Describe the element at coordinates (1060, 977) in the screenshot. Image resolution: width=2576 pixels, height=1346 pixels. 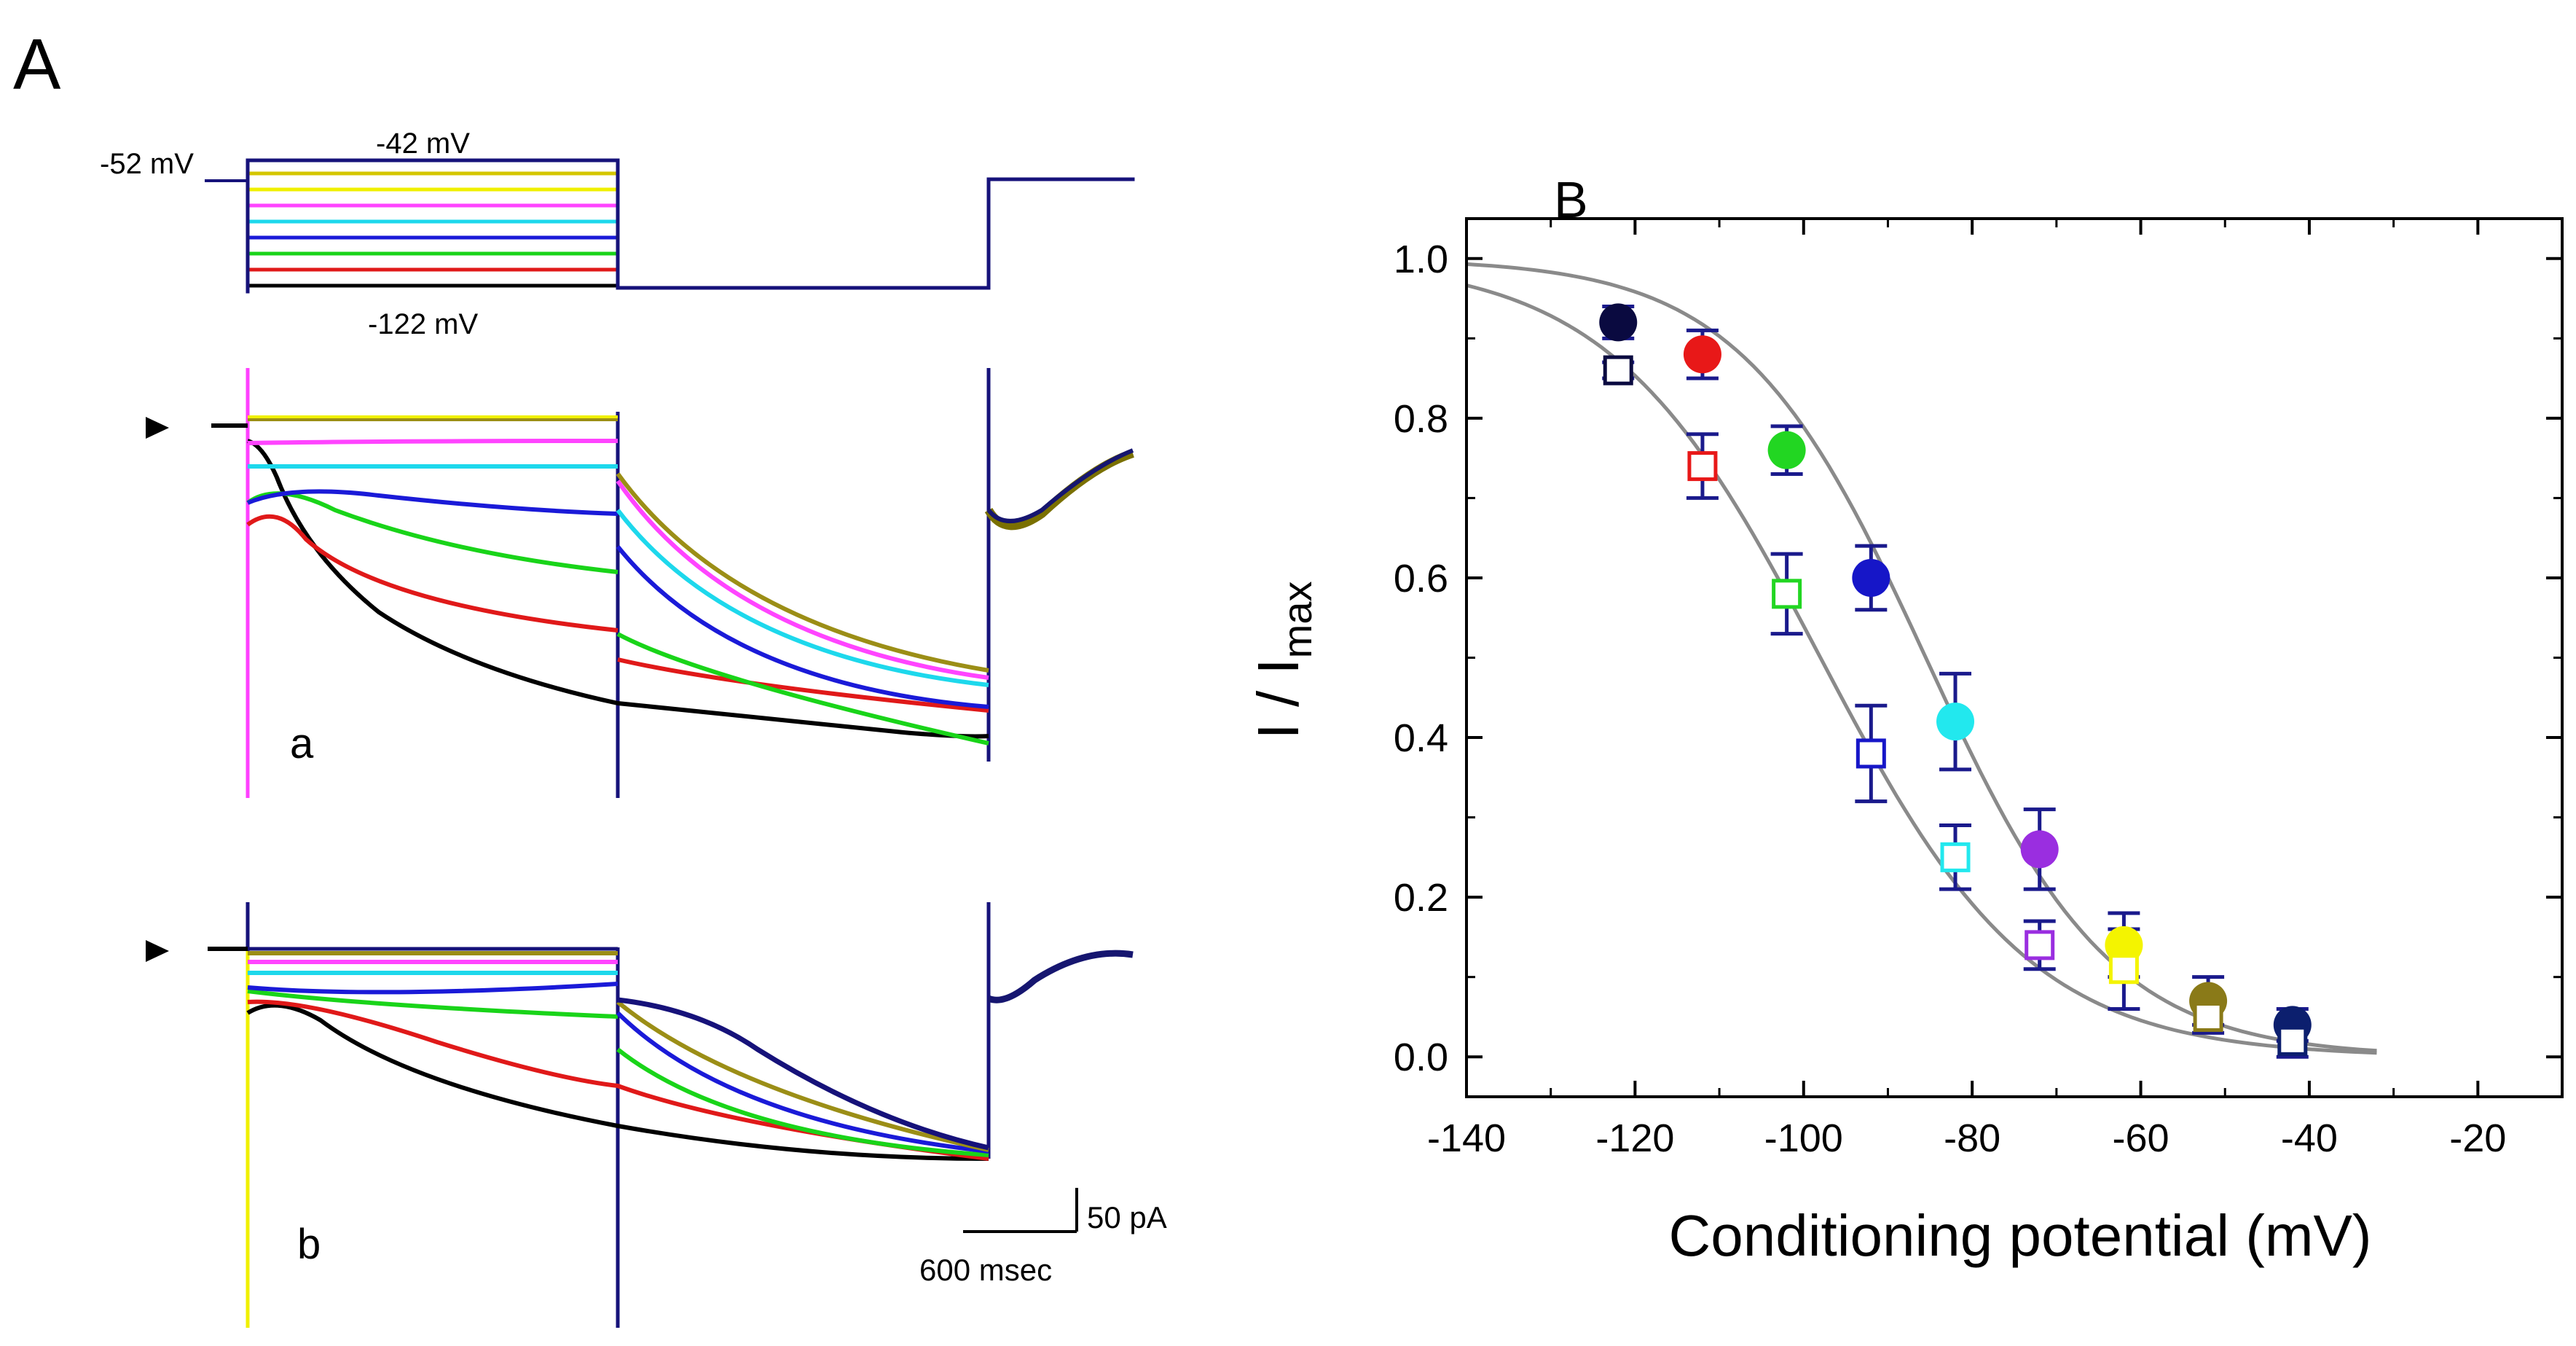
I see `tail-current-b` at that location.